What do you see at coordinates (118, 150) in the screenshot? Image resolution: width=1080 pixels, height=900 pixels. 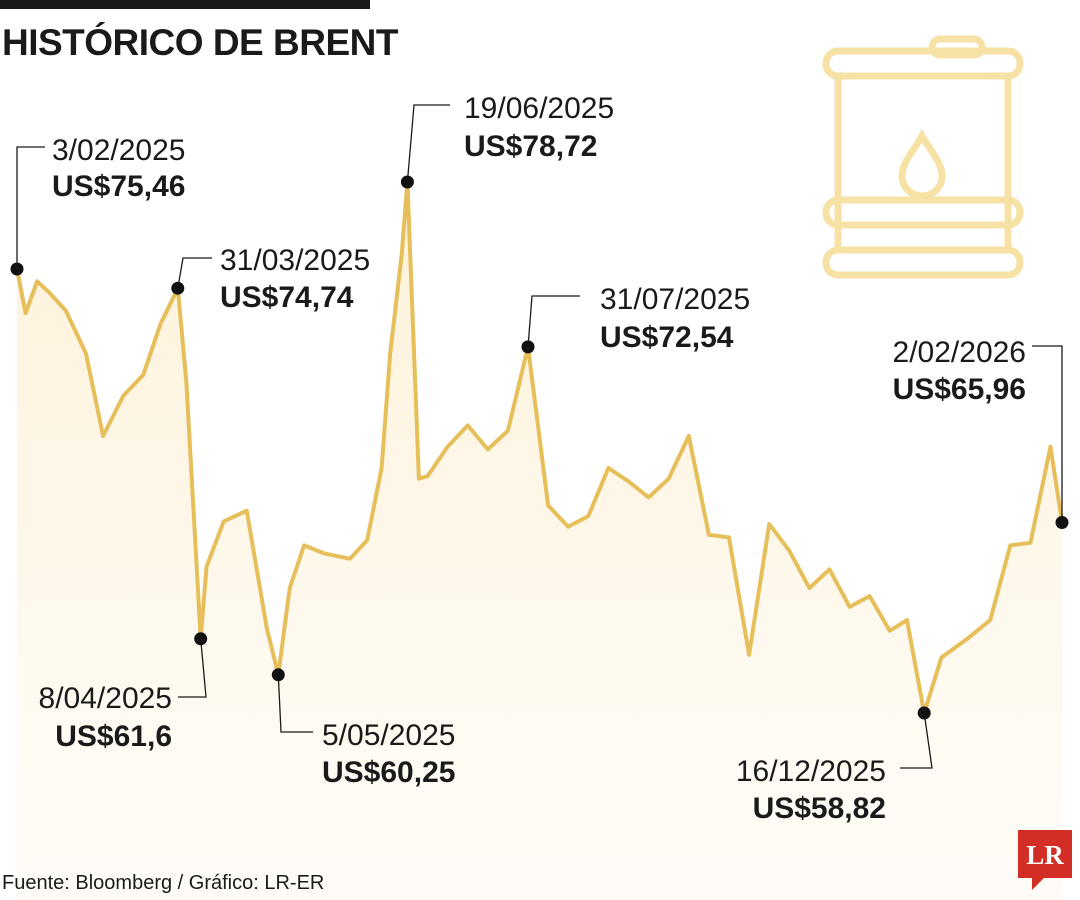 I see `annotation-date: 3/02/2025` at bounding box center [118, 150].